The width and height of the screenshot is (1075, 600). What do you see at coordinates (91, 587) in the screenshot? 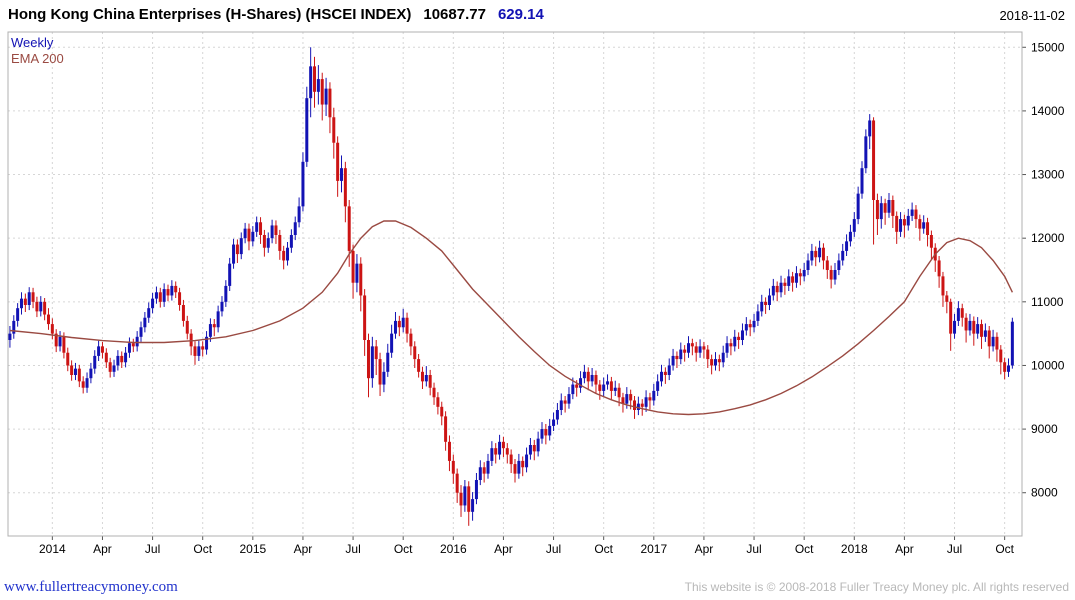
I see `website-link: www.fullertreacymoney.com` at bounding box center [91, 587].